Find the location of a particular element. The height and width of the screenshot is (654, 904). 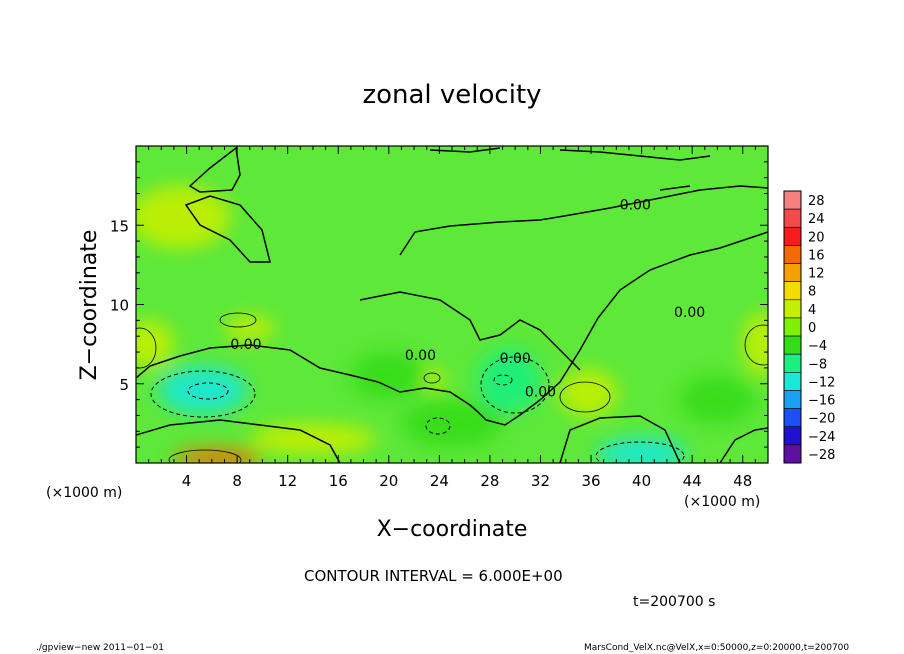

colorbar-label: −24 is located at coordinates (821, 437).